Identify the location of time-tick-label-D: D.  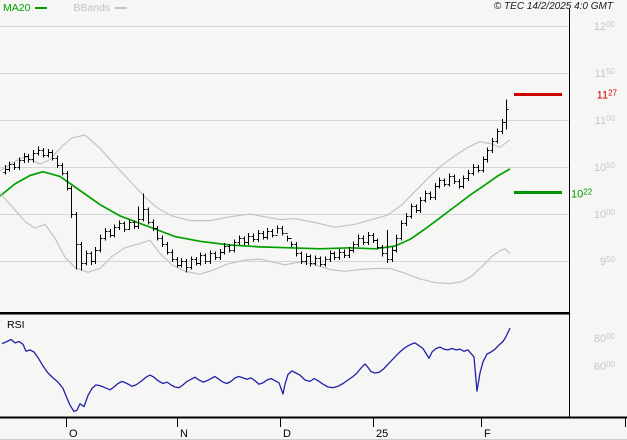
(287, 434).